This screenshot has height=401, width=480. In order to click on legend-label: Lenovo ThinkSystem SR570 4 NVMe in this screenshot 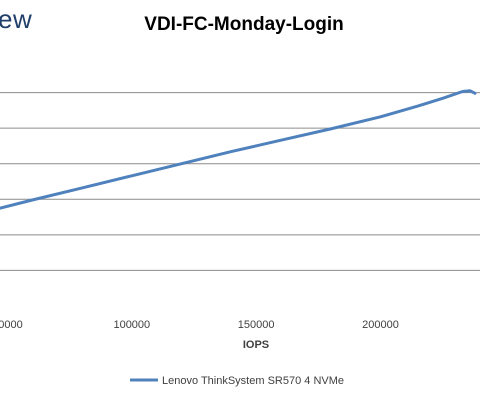, I will do `click(253, 381)`.